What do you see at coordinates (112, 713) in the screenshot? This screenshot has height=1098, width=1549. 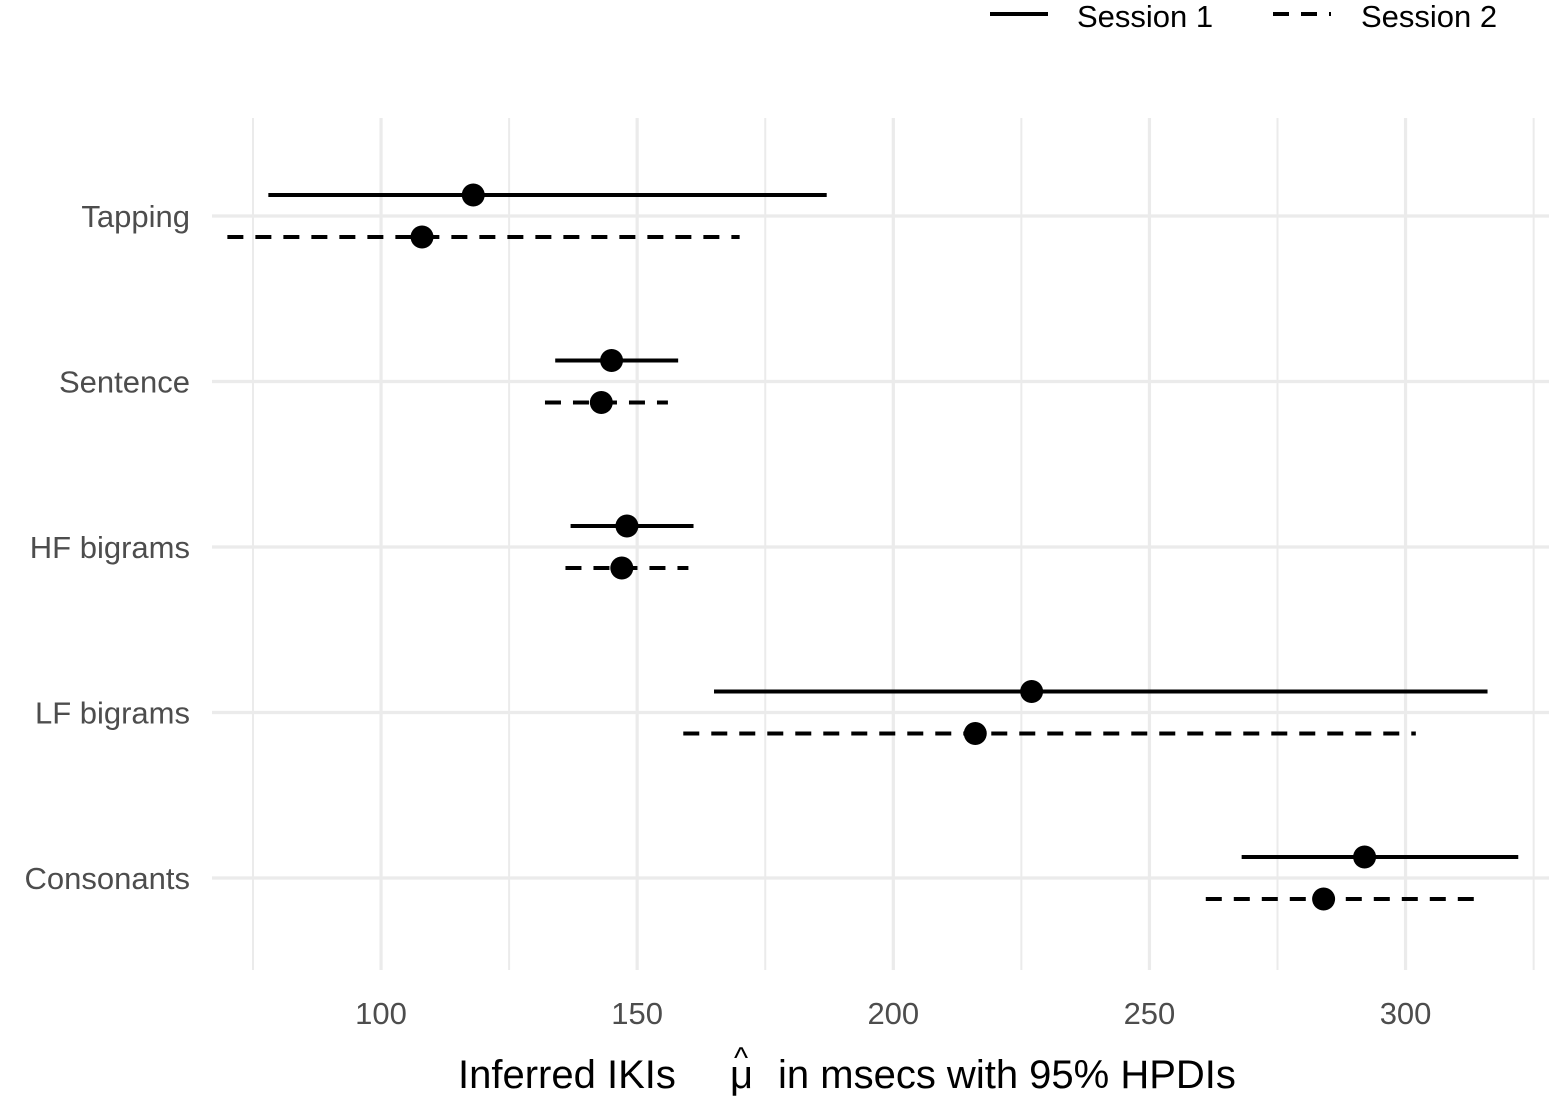 I see `y-tick-label: LF bigrams` at bounding box center [112, 713].